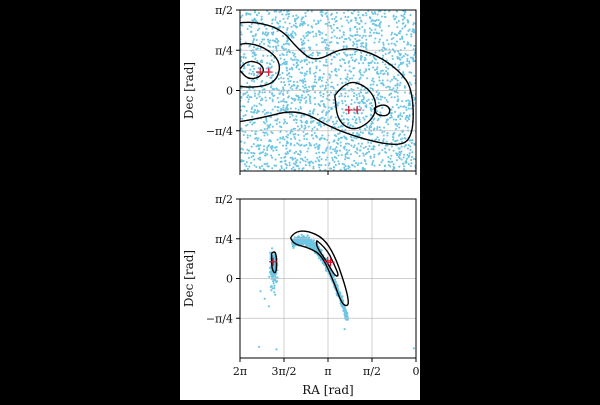 The width and height of the screenshot is (600, 405). I want to click on plot-area-bottom, so click(328, 278).